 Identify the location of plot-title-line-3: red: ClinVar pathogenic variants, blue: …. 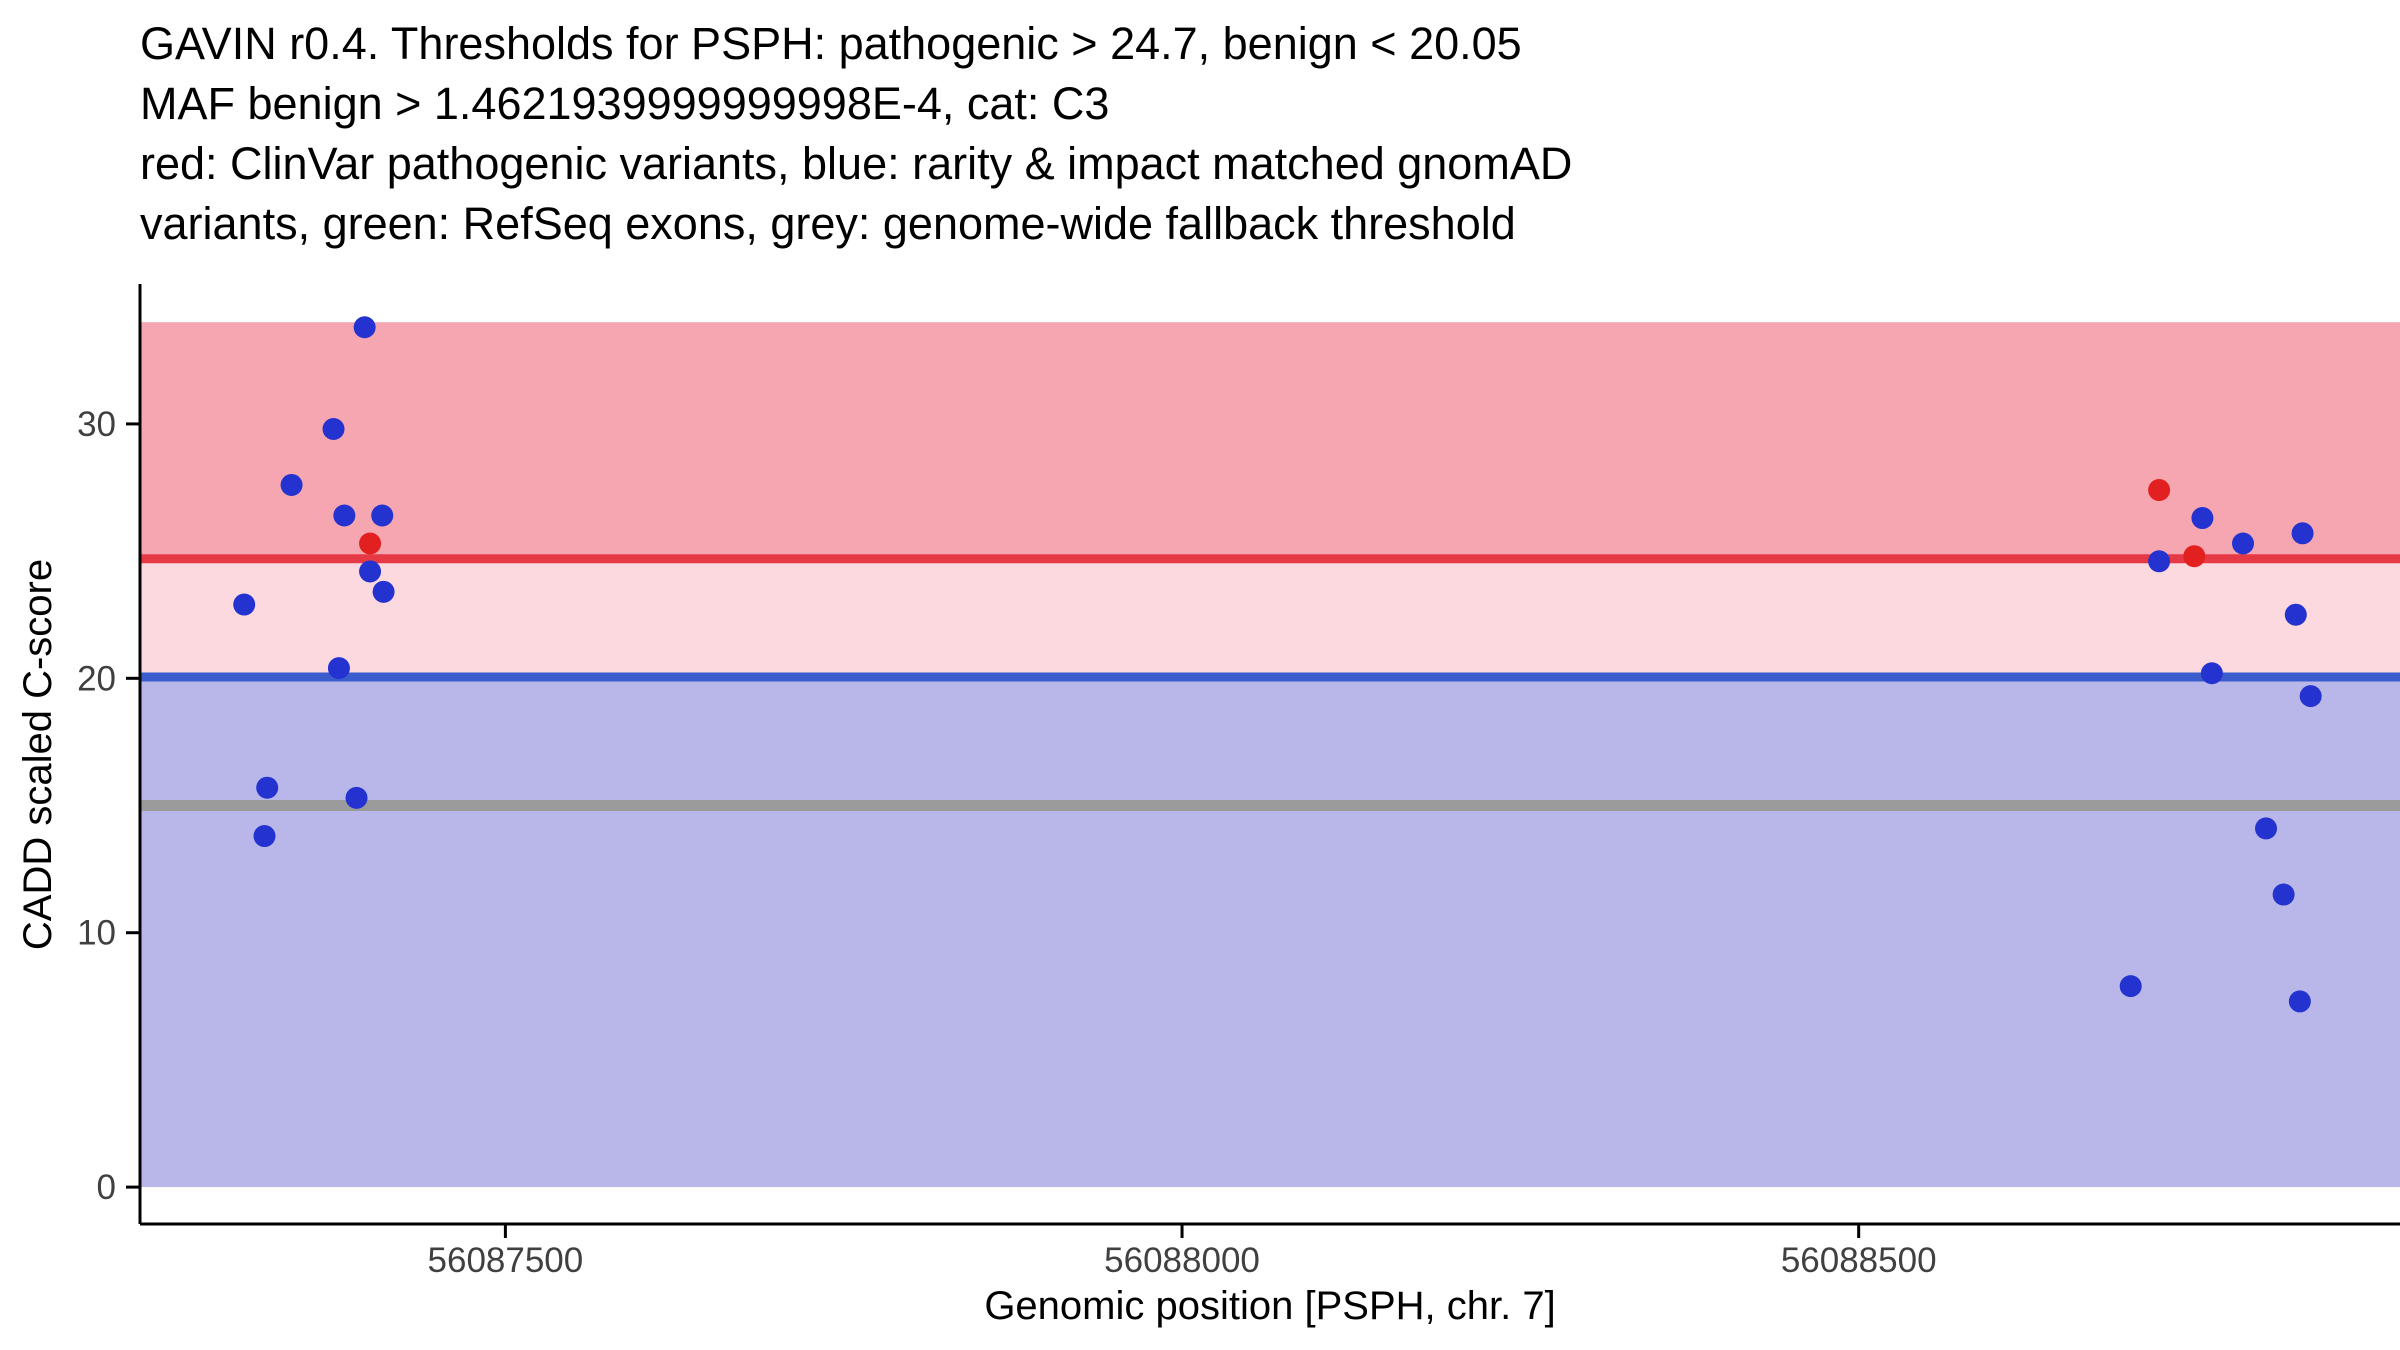
(856, 163).